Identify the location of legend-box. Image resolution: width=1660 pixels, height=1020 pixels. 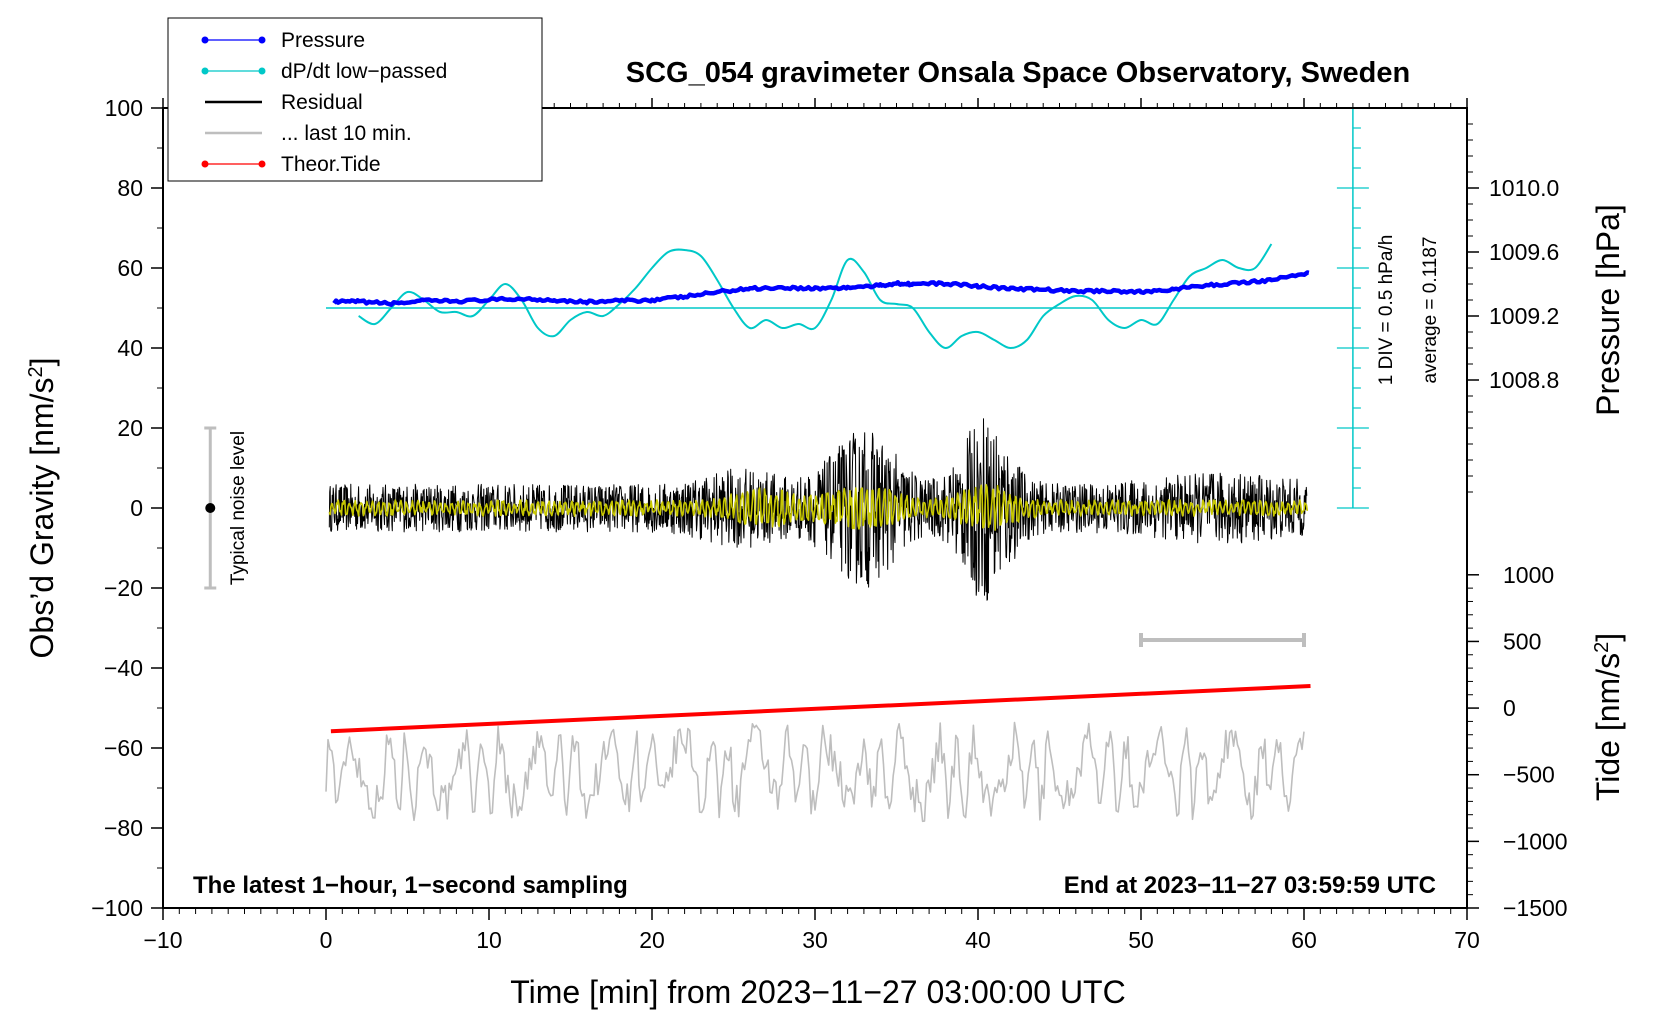
(355, 99).